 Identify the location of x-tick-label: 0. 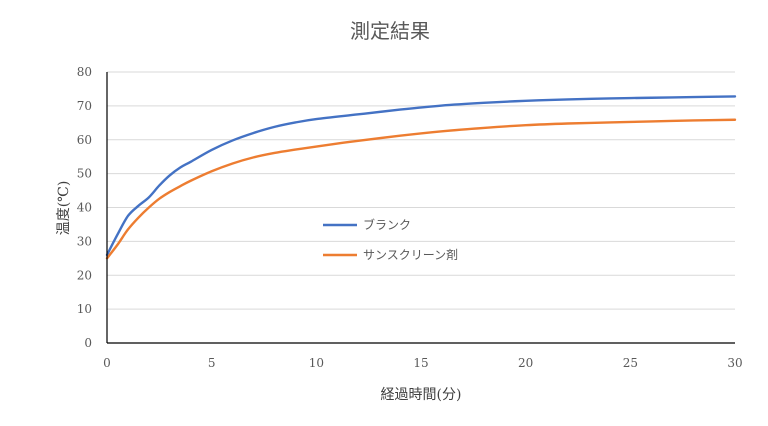
(107, 363).